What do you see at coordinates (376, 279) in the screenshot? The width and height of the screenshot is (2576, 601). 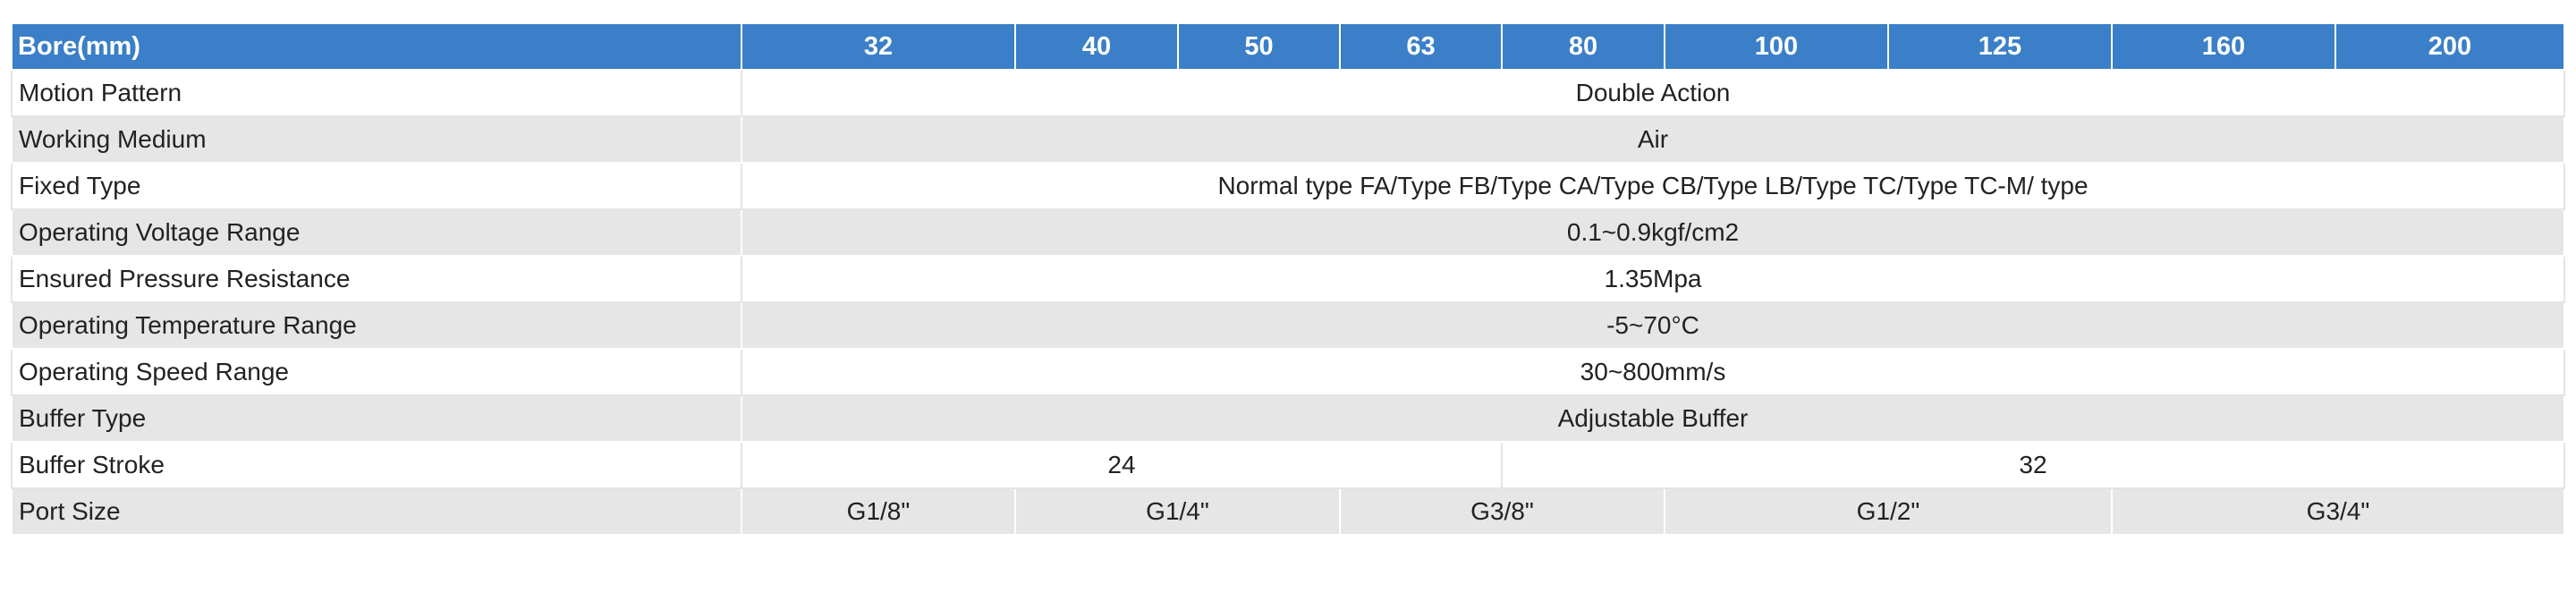 I see `row-label: Ensured Pressure Resistance` at bounding box center [376, 279].